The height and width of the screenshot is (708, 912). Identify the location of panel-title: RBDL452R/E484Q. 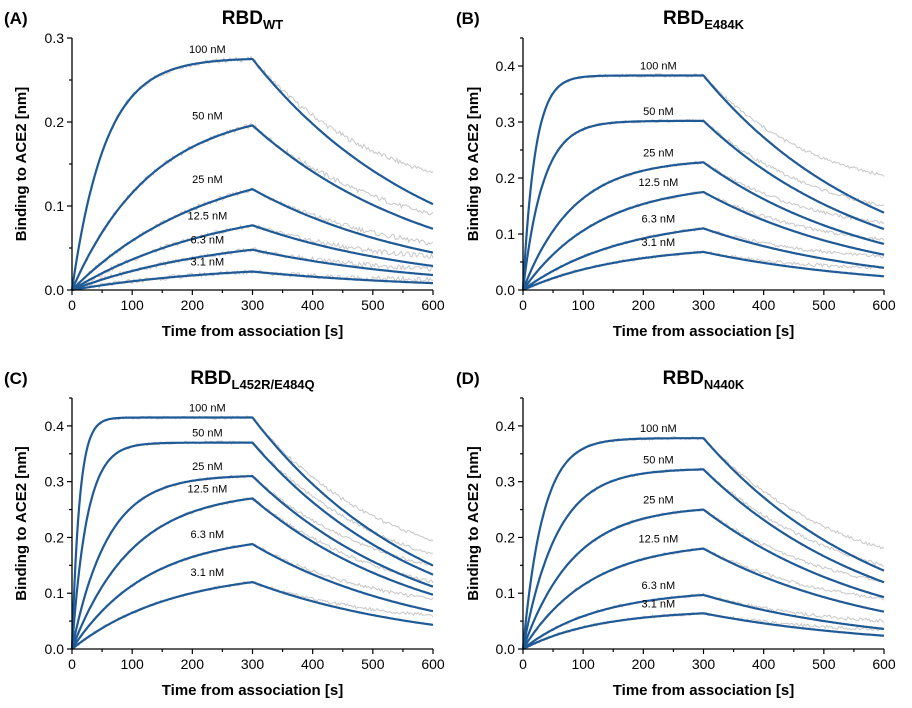
(252, 380).